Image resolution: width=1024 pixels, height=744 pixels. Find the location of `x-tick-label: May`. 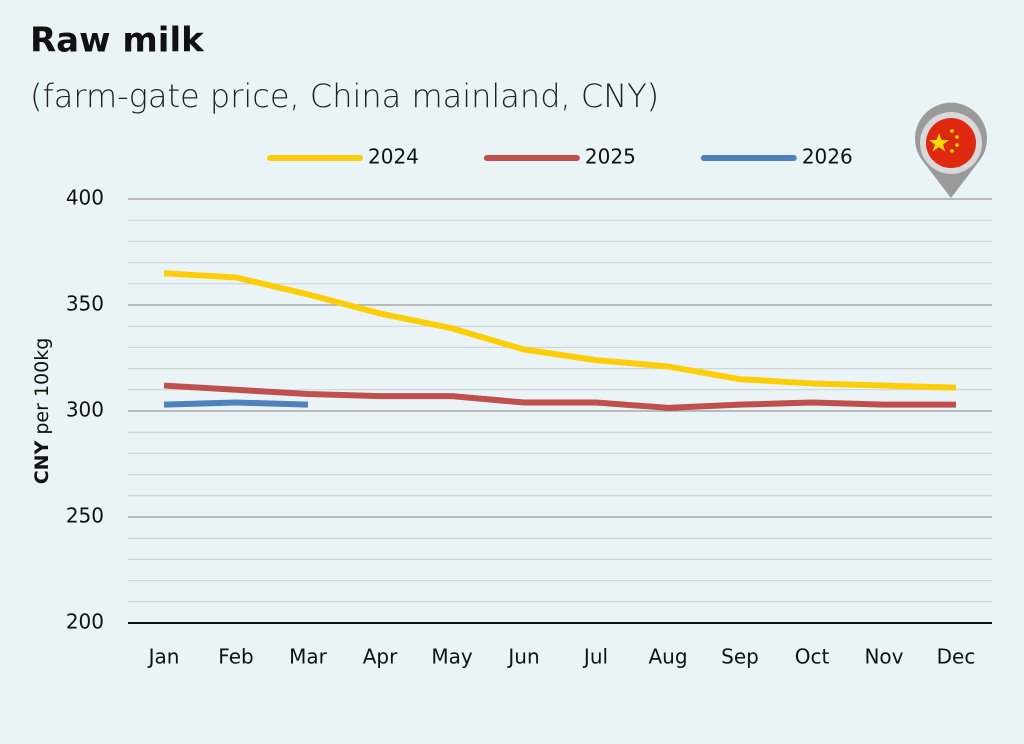

x-tick-label: May is located at coordinates (452, 657).